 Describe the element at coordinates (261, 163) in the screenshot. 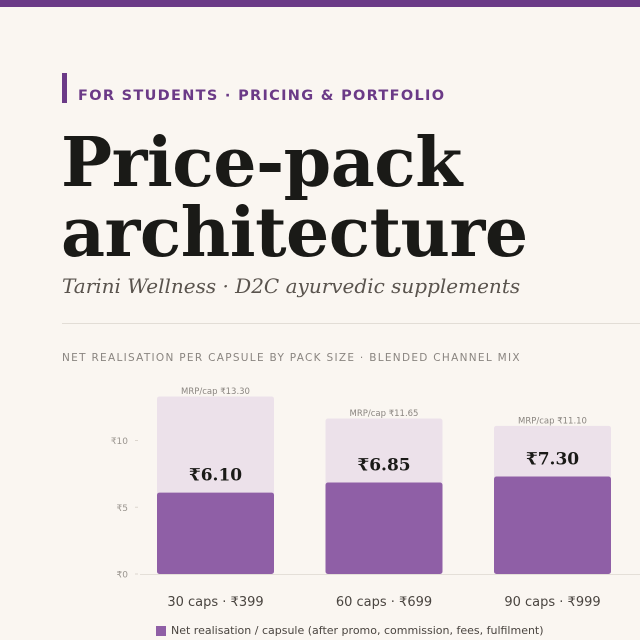

I see `page-title-line-1: Price-pack` at that location.